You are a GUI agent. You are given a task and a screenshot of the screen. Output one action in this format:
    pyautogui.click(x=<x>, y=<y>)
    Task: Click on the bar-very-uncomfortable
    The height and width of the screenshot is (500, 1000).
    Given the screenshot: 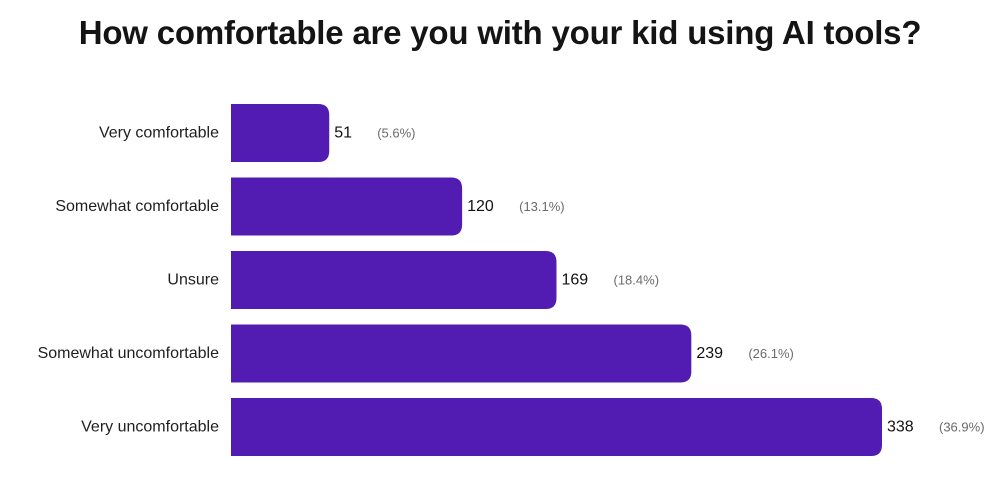 What is the action you would take?
    pyautogui.click(x=556, y=427)
    